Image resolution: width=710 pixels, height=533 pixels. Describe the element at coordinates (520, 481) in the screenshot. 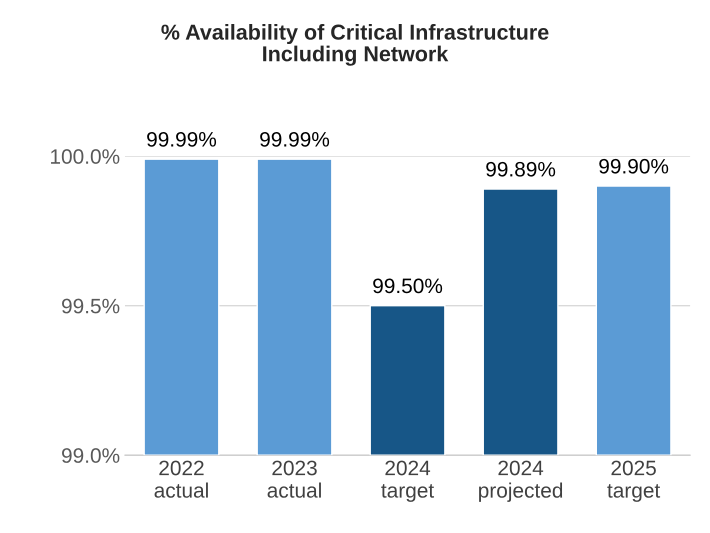

I see `x-tick-label: 2024 projected` at that location.